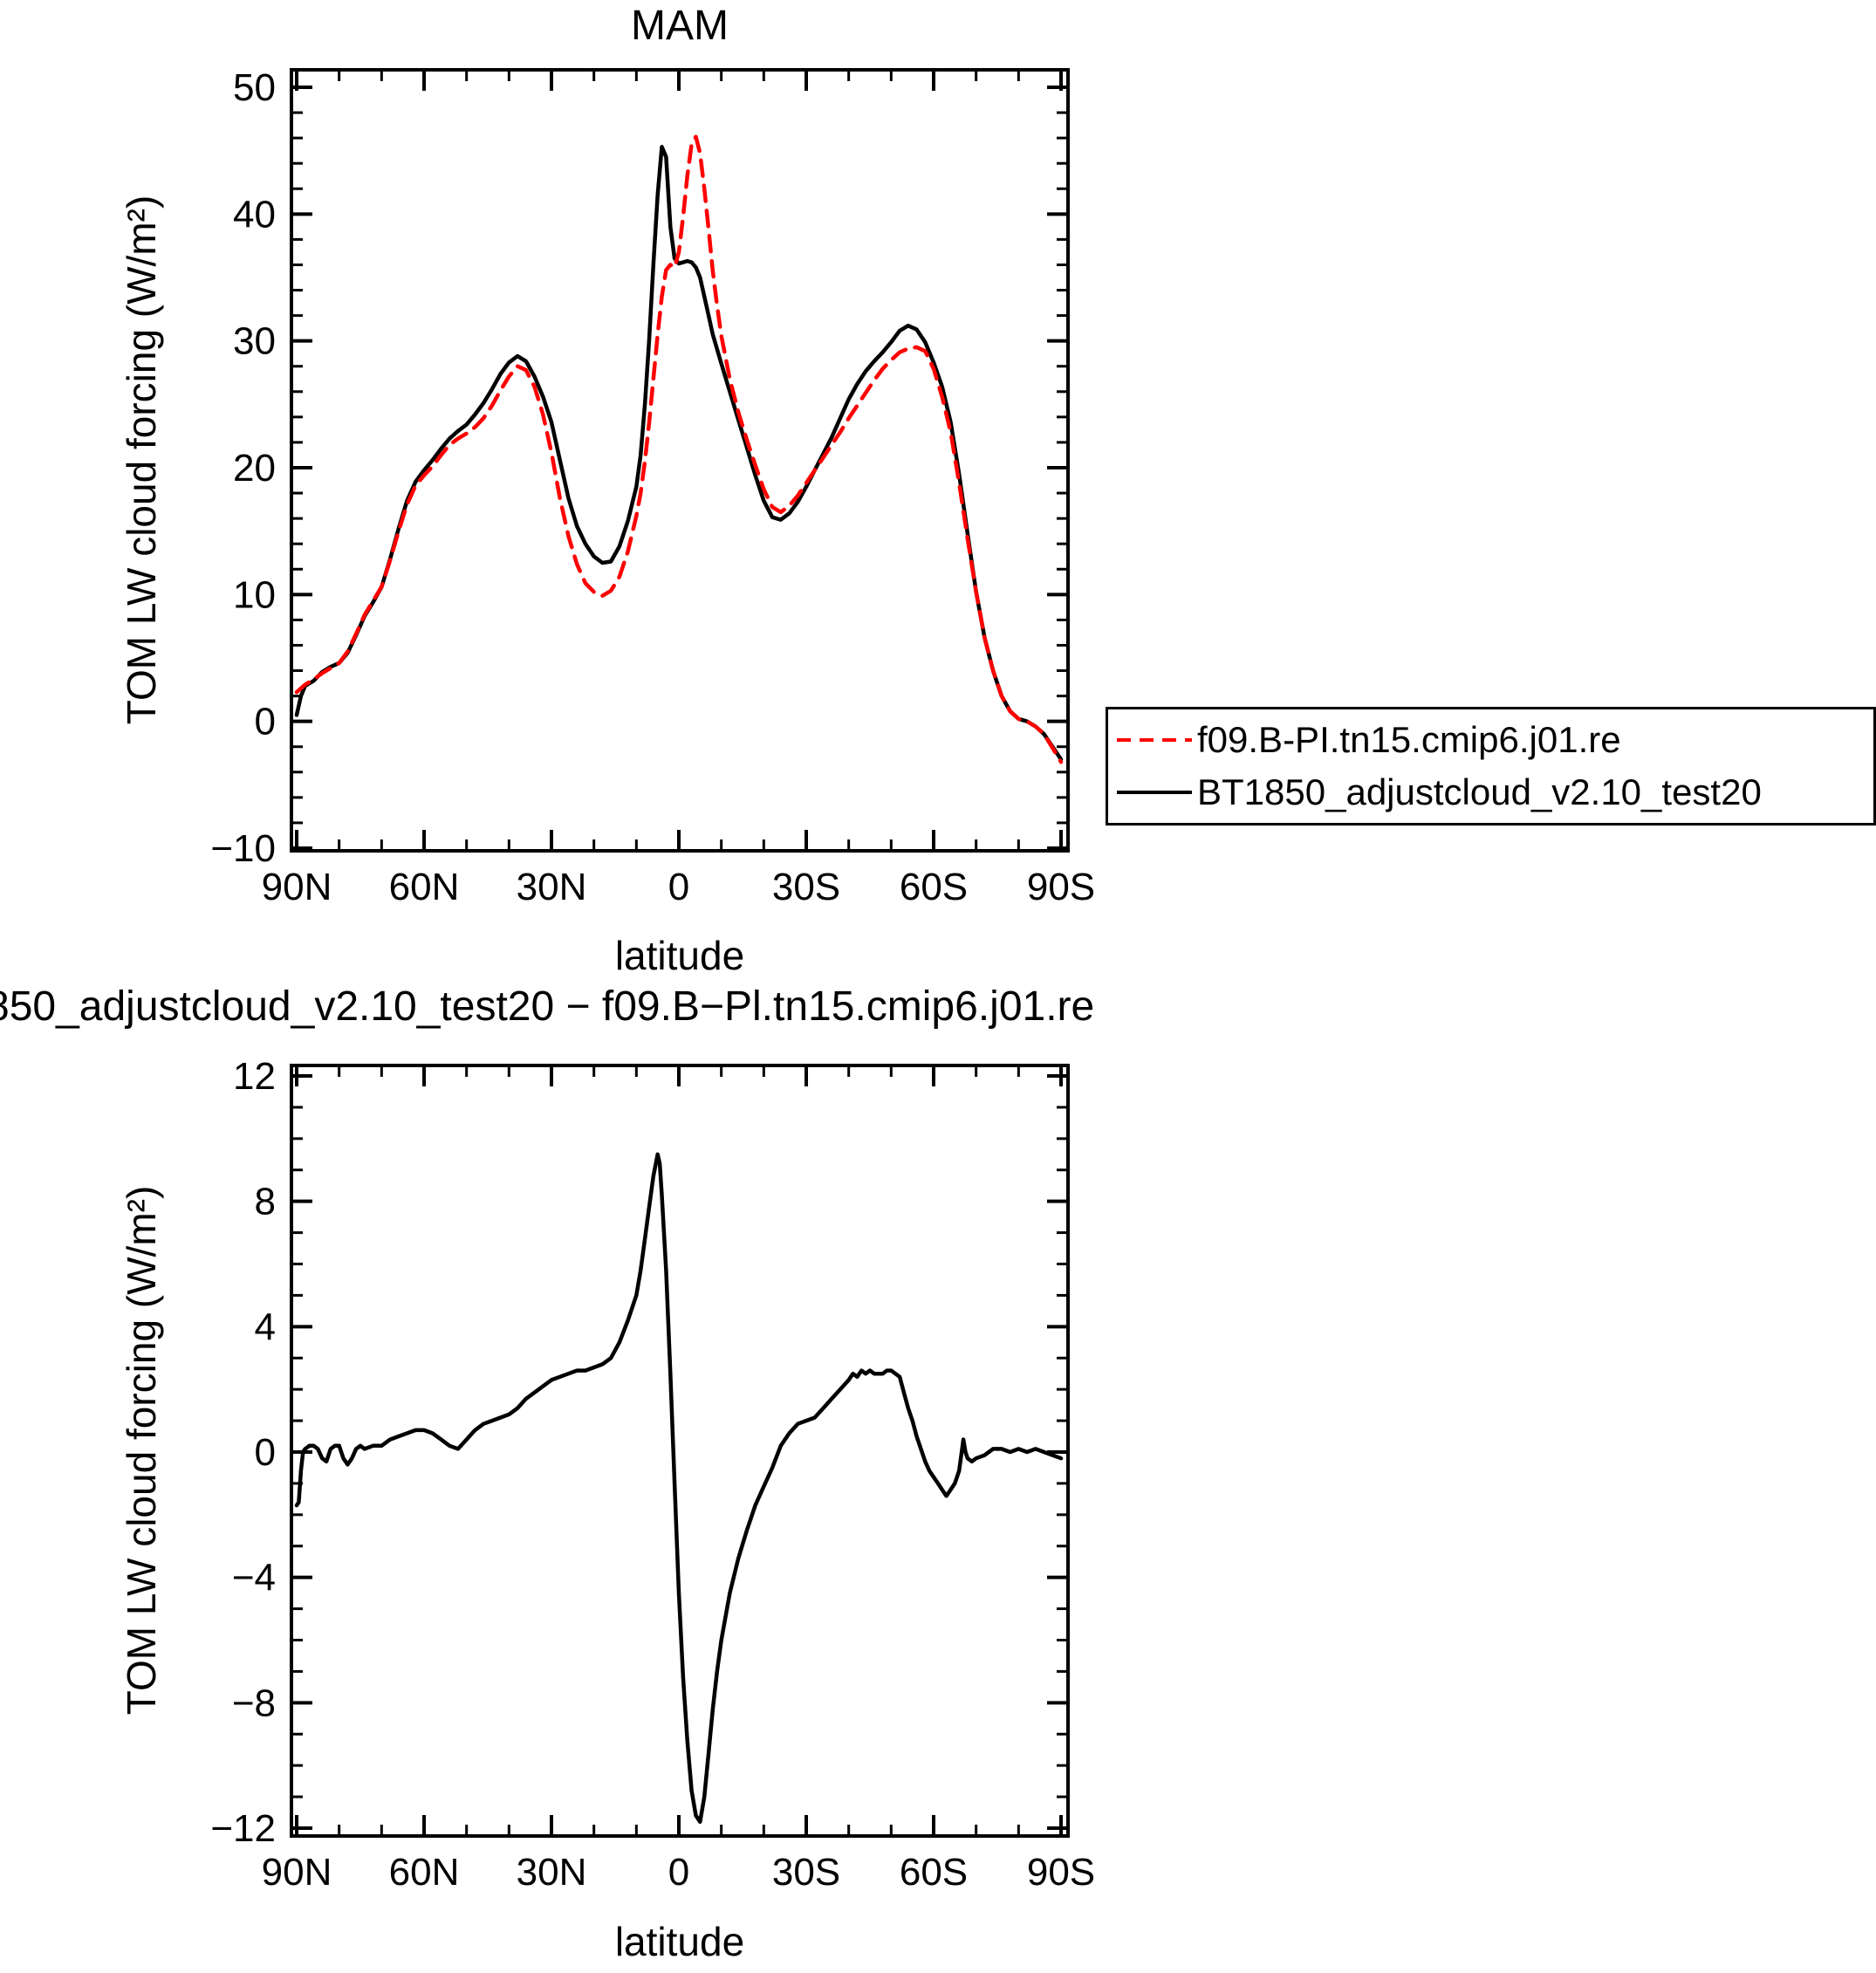 This screenshot has width=1876, height=1973. What do you see at coordinates (679, 955) in the screenshot?
I see `top-chart-x-axis-label: latitude` at bounding box center [679, 955].